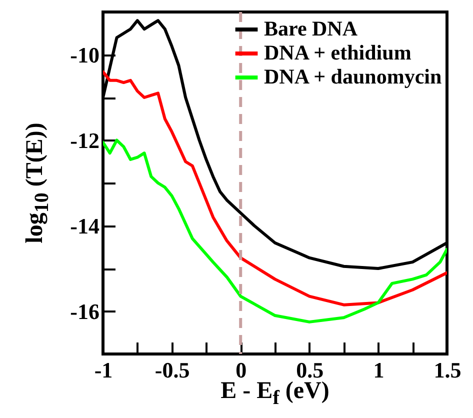 This screenshot has height=418, width=473. What do you see at coordinates (448, 370) in the screenshot?
I see `x-tick-label: 1.5` at bounding box center [448, 370].